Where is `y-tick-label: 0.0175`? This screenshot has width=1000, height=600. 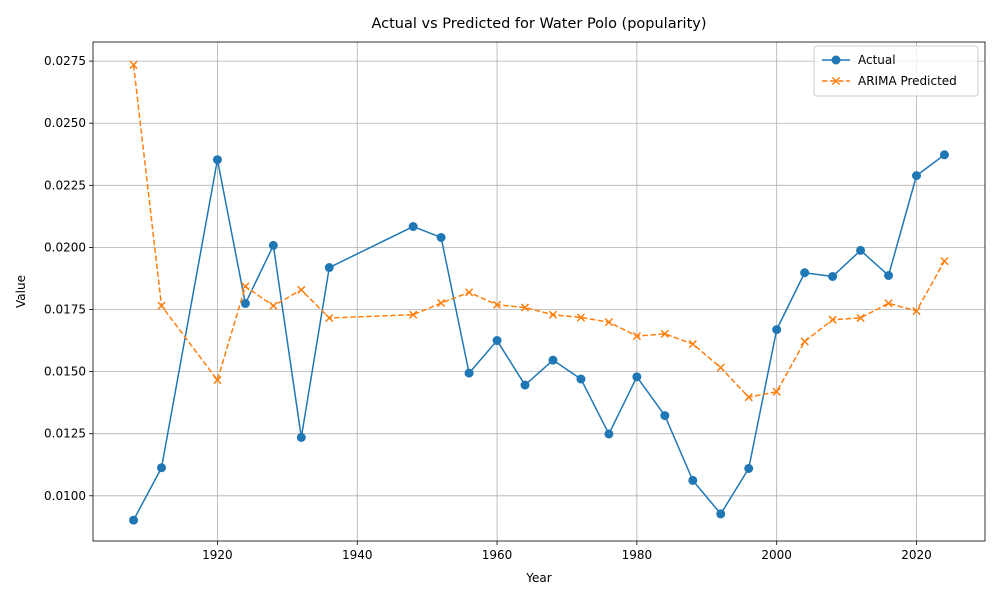
y-tick-label: 0.0175 is located at coordinates (65, 310).